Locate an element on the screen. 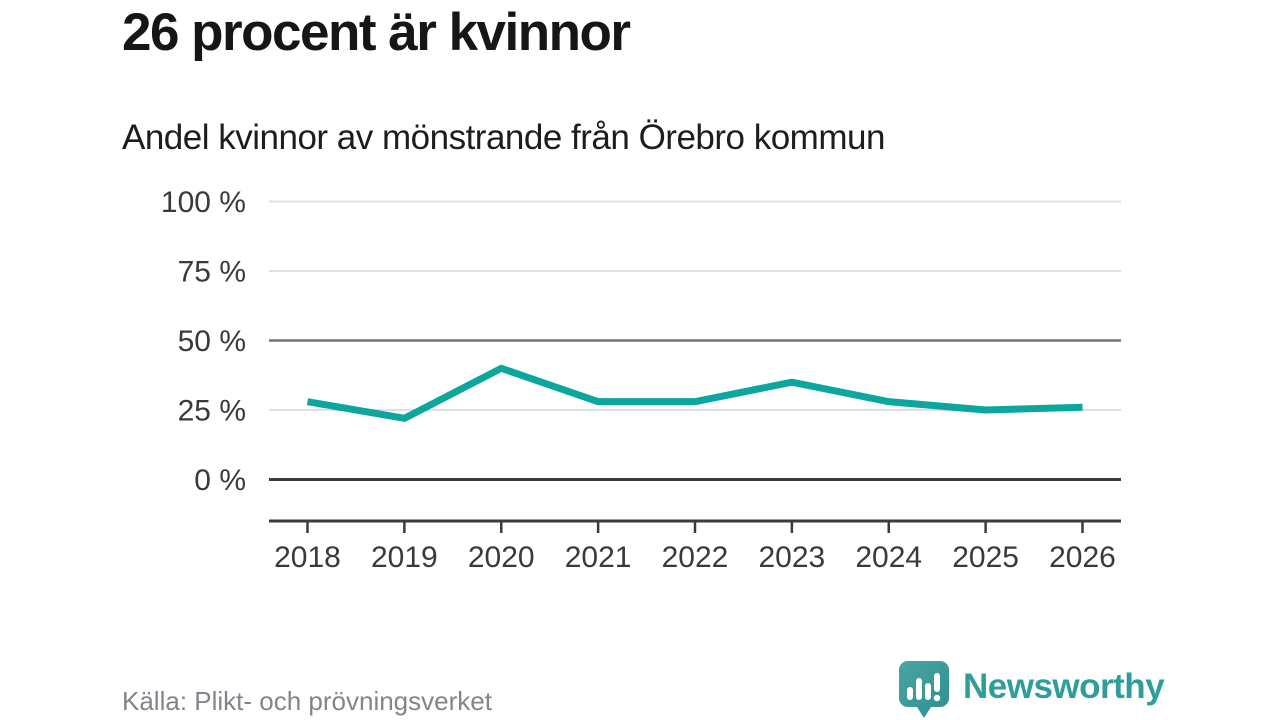  speech-bubble-shape is located at coordinates (924, 689).